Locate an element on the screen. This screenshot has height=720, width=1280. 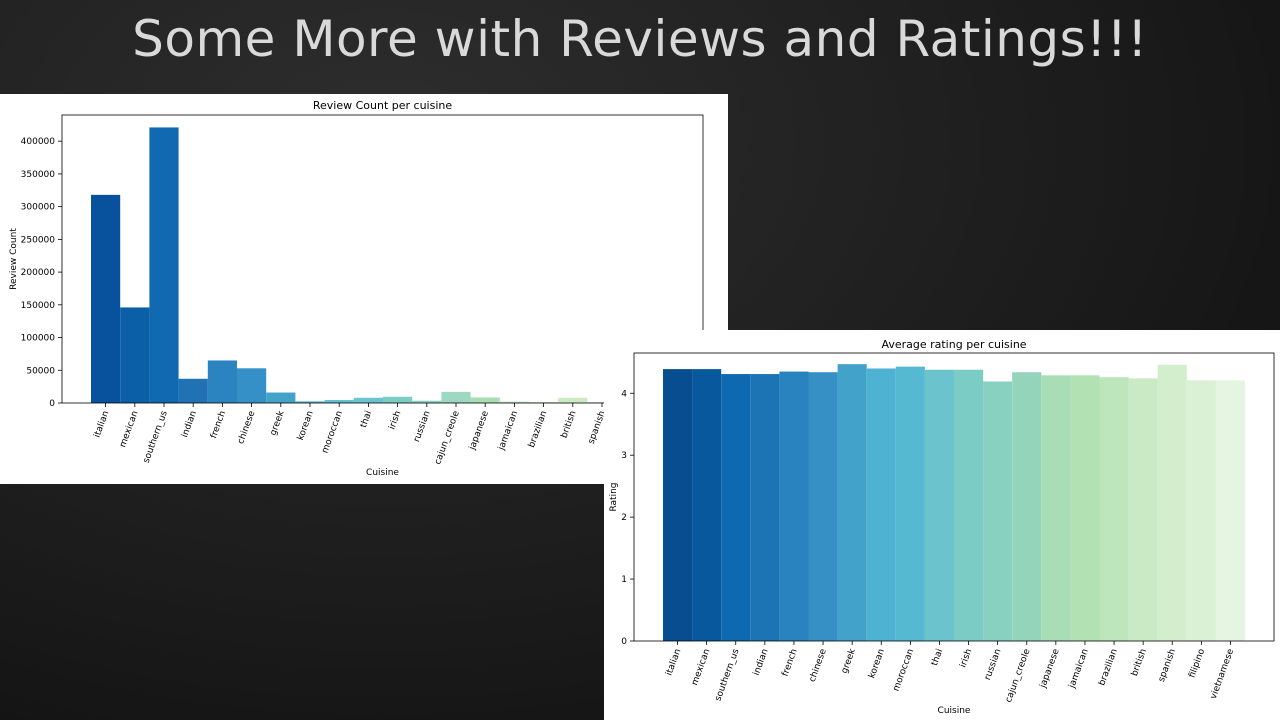
reviews-y-tick-label: 50000 is located at coordinates (40, 371).